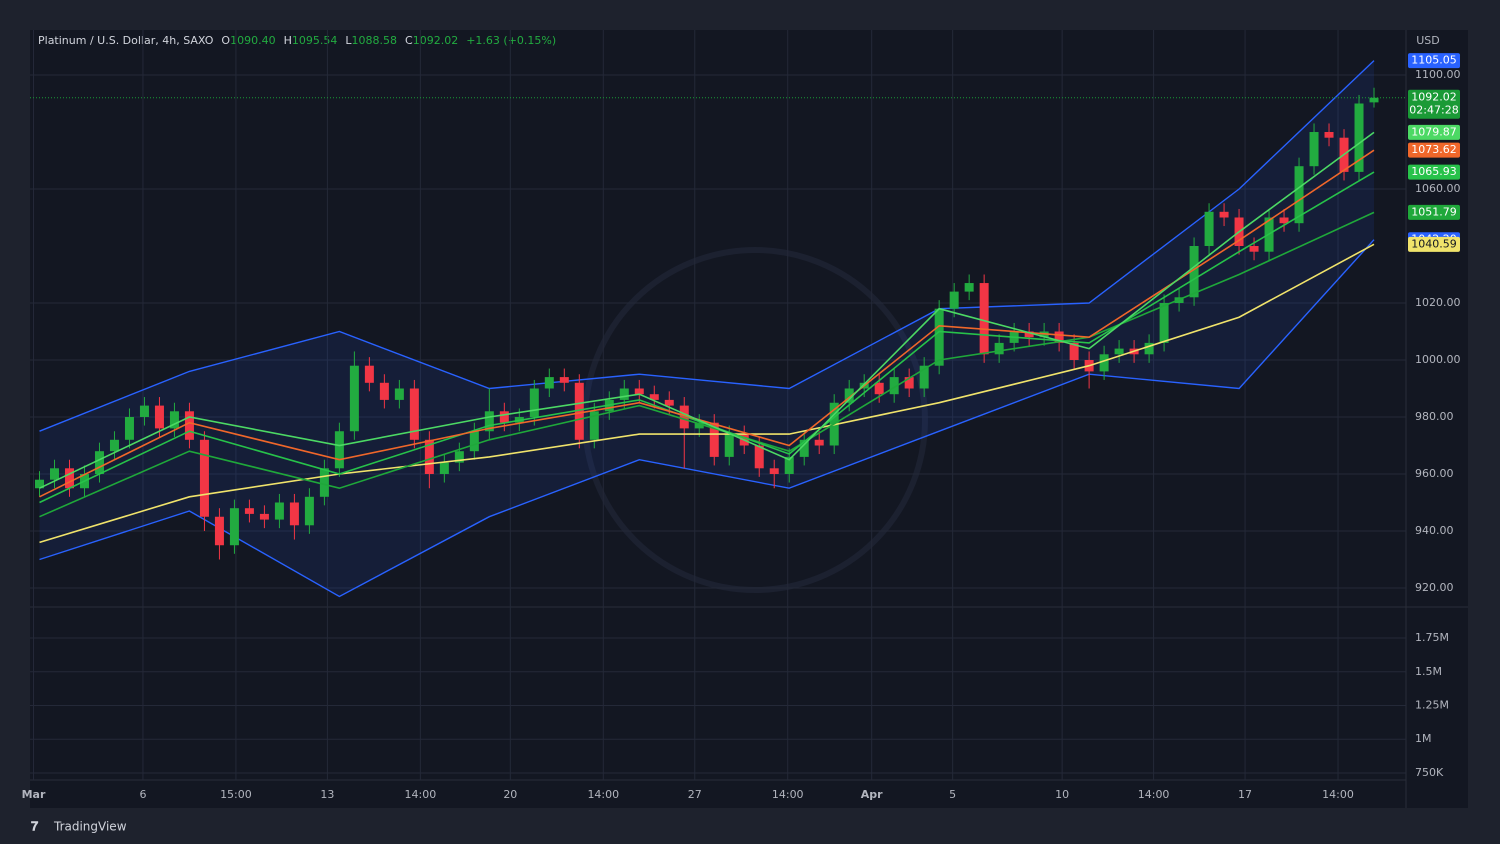  What do you see at coordinates (1433, 110) in the screenshot?
I see `countdown-label: 02:47:28` at bounding box center [1433, 110].